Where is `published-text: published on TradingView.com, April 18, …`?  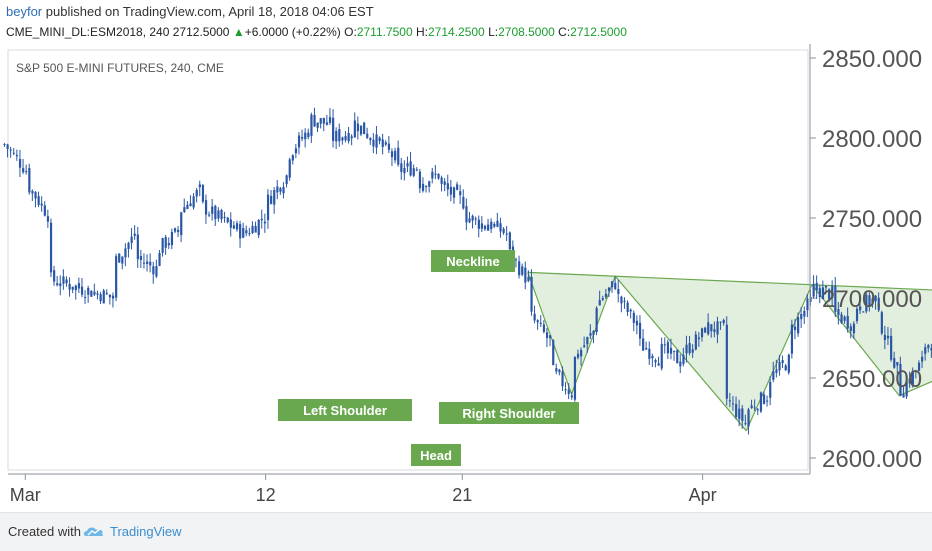 published-text: published on TradingView.com, April 18, … is located at coordinates (209, 11).